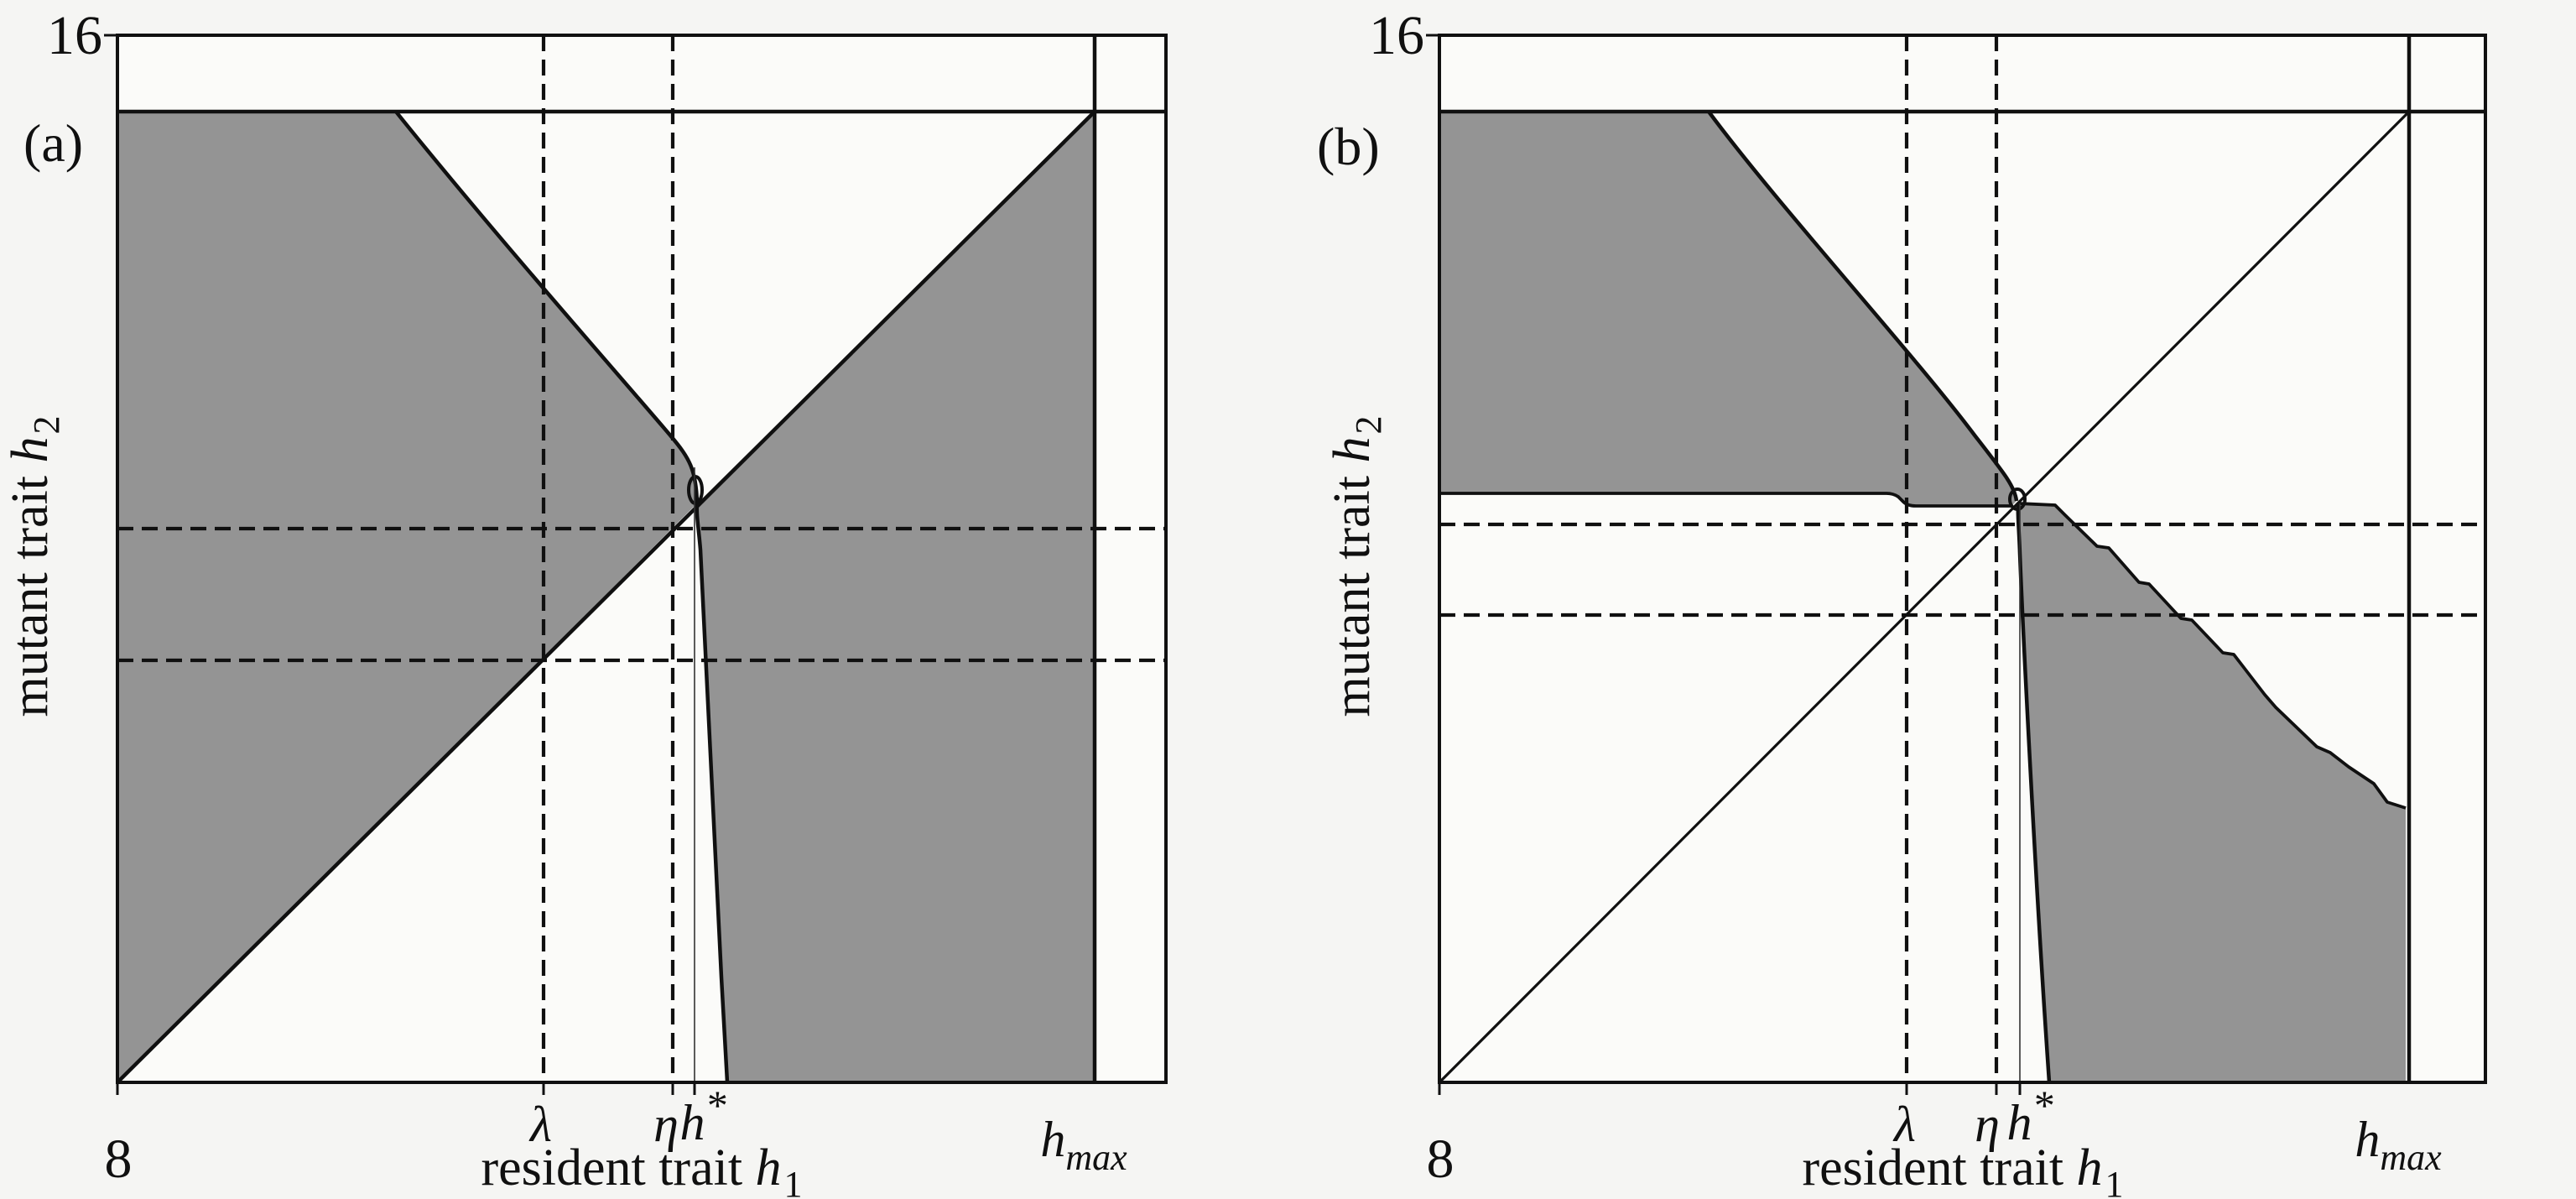 This screenshot has width=2576, height=1199. What do you see at coordinates (547, 307) in the screenshot?
I see `invasion-boundary-upper-curve-a` at bounding box center [547, 307].